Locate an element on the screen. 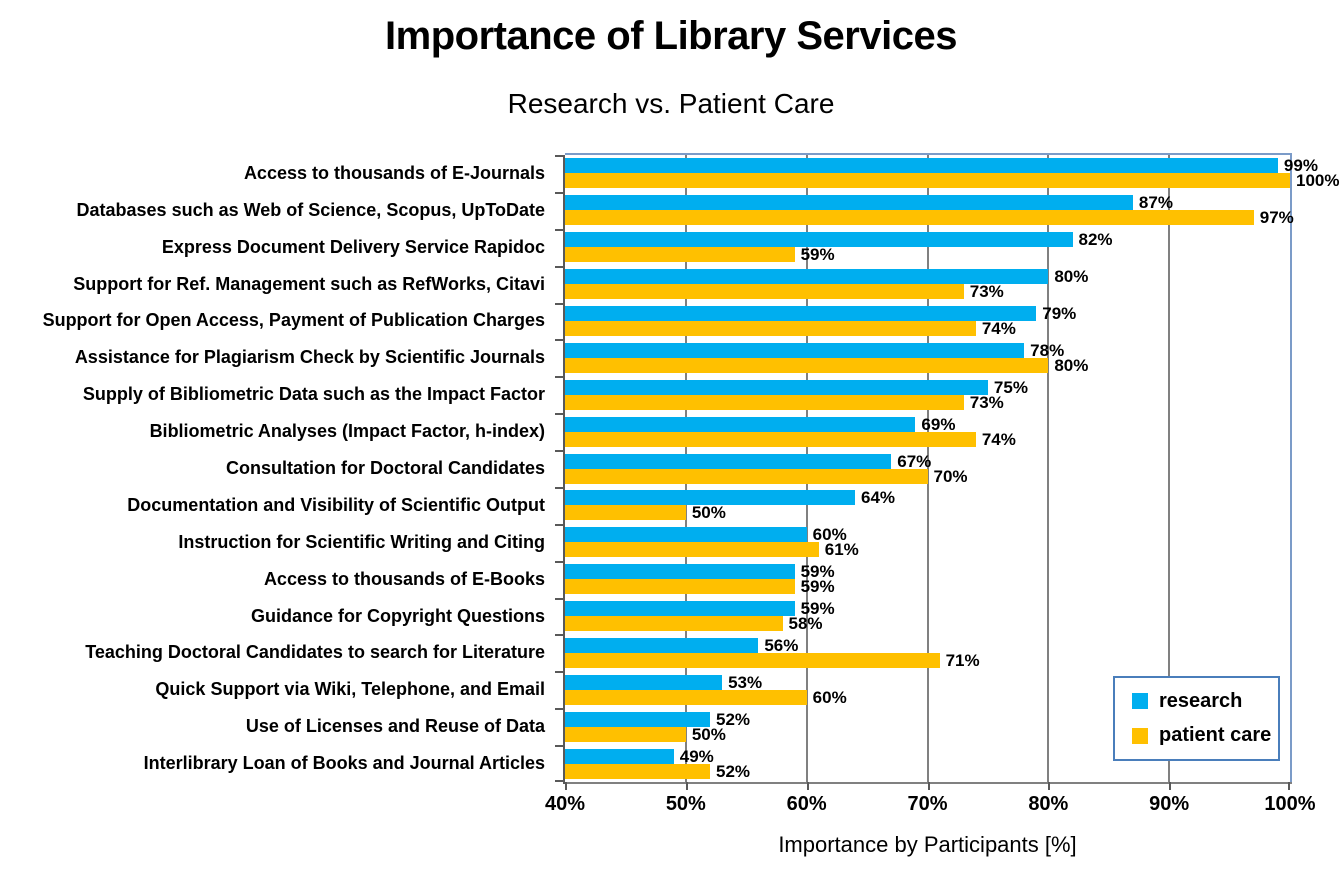 The height and width of the screenshot is (872, 1342). value-label: 70% is located at coordinates (950, 476).